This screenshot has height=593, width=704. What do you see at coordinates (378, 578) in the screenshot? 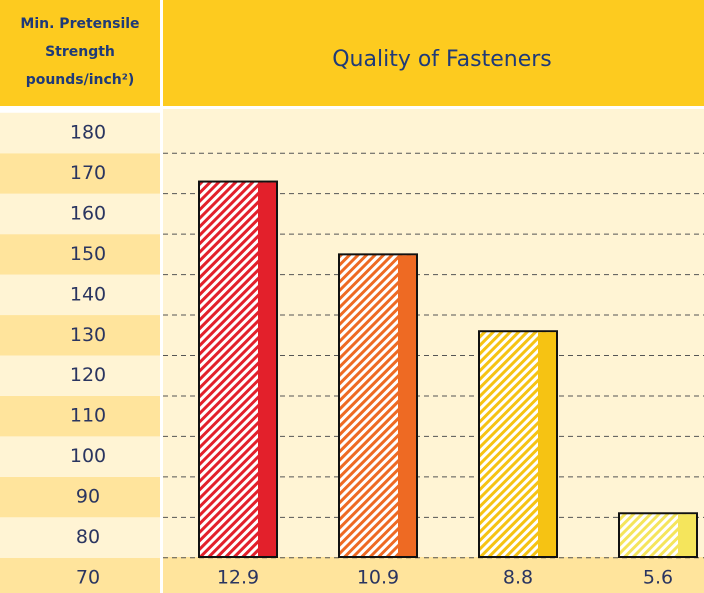
I see `x-tick-label: 10.9` at bounding box center [378, 578].